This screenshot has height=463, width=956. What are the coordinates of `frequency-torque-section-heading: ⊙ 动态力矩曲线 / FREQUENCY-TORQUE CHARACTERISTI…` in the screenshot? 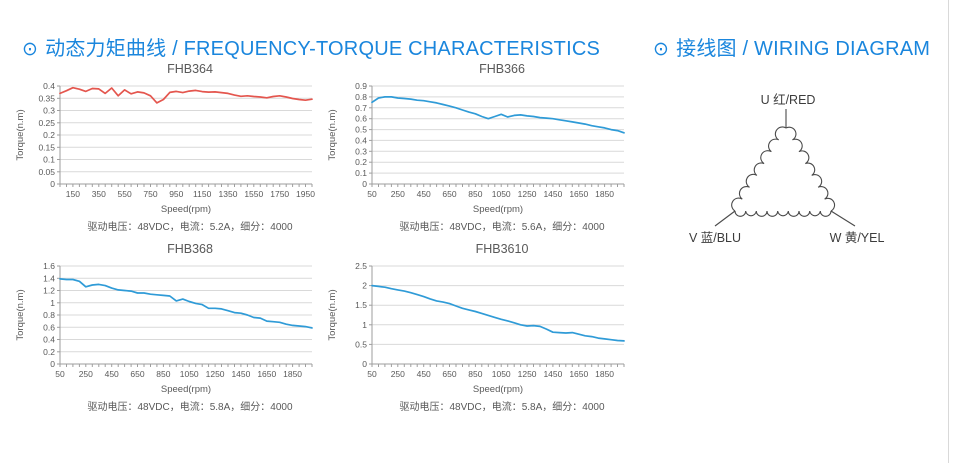 It's located at (311, 49).